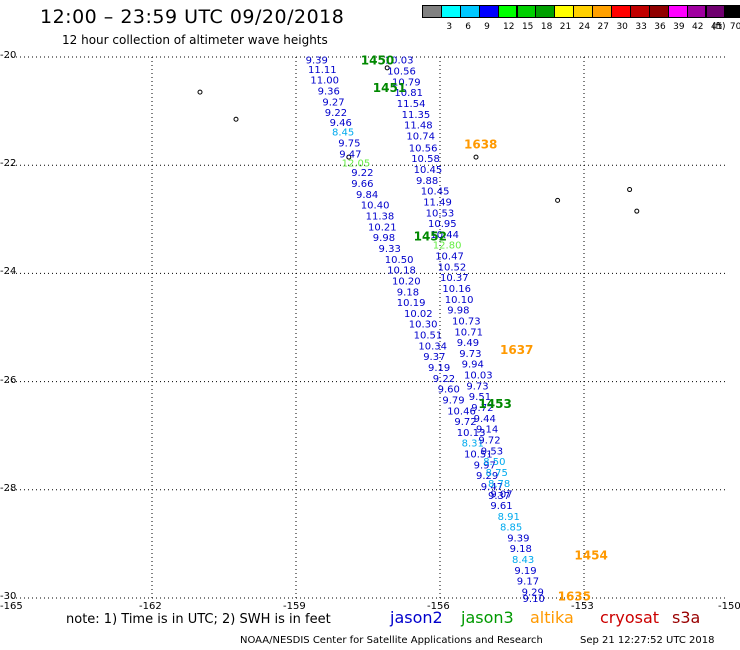  I want to click on map-title: 12:00 – 23:59 UTC 09/20/2018, so click(192, 17).